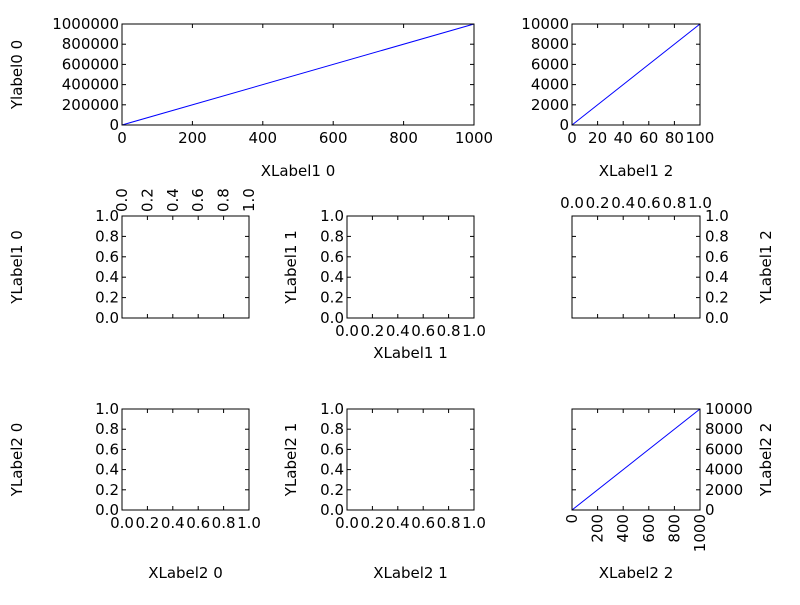 The image size is (800, 605). What do you see at coordinates (17, 267) in the screenshot?
I see `y-axis-label: YLabel1 0` at bounding box center [17, 267].